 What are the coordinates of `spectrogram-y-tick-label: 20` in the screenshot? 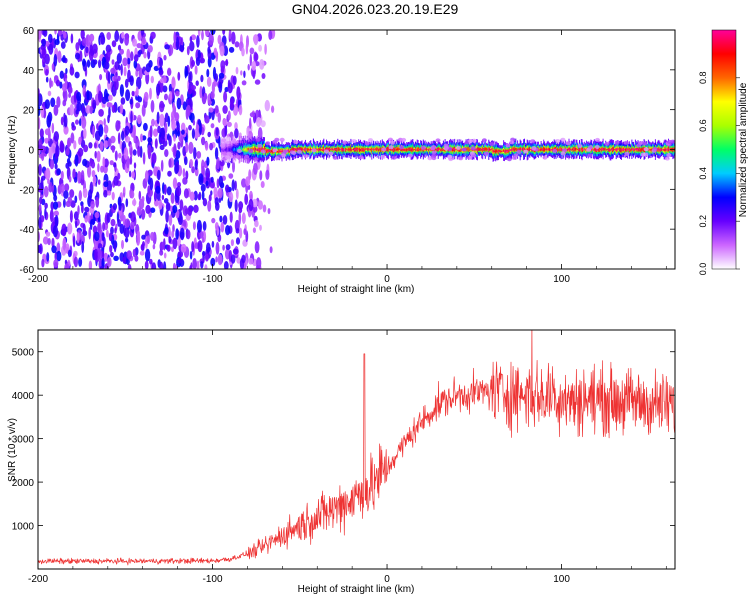 It's located at (29, 111).